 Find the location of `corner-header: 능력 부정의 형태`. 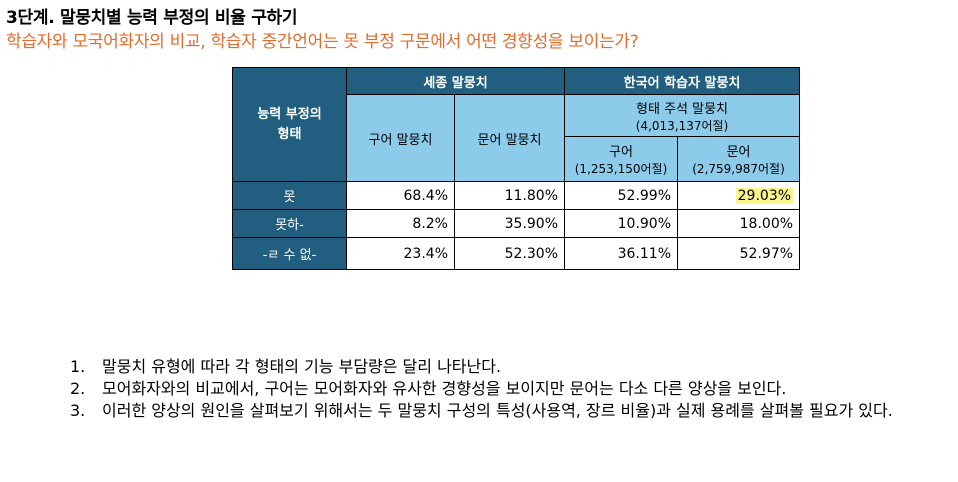

corner-header: 능력 부정의 형태 is located at coordinates (289, 124).